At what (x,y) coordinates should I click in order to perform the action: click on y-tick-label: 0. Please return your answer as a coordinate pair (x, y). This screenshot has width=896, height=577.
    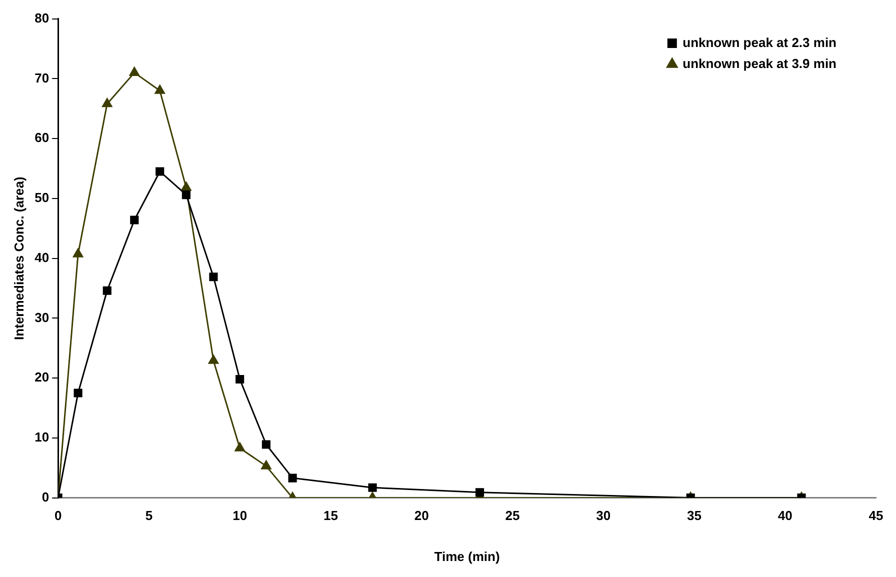
    Looking at the image, I should click on (46, 496).